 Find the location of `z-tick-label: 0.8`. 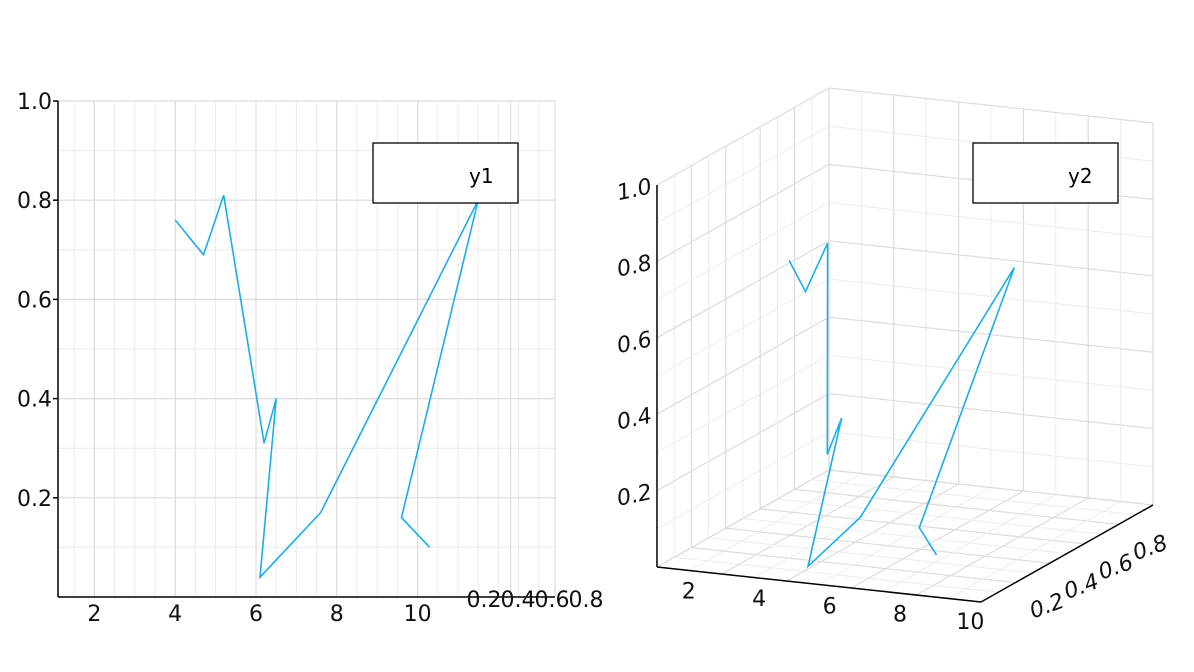

z-tick-label: 0.8 is located at coordinates (634, 267).